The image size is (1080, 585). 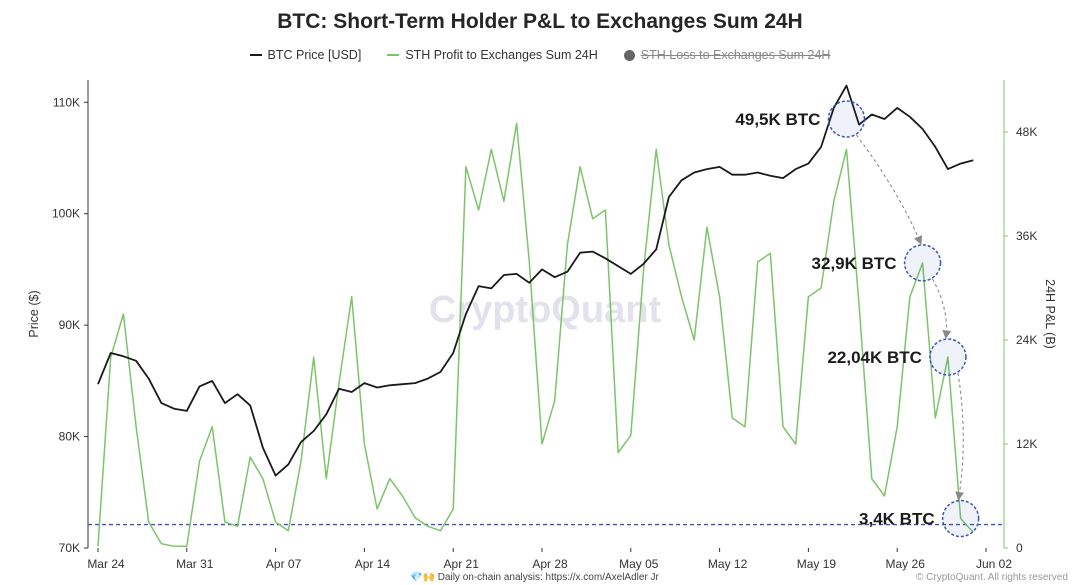 I want to click on x-tick-label: Apr 07, so click(x=284, y=564).